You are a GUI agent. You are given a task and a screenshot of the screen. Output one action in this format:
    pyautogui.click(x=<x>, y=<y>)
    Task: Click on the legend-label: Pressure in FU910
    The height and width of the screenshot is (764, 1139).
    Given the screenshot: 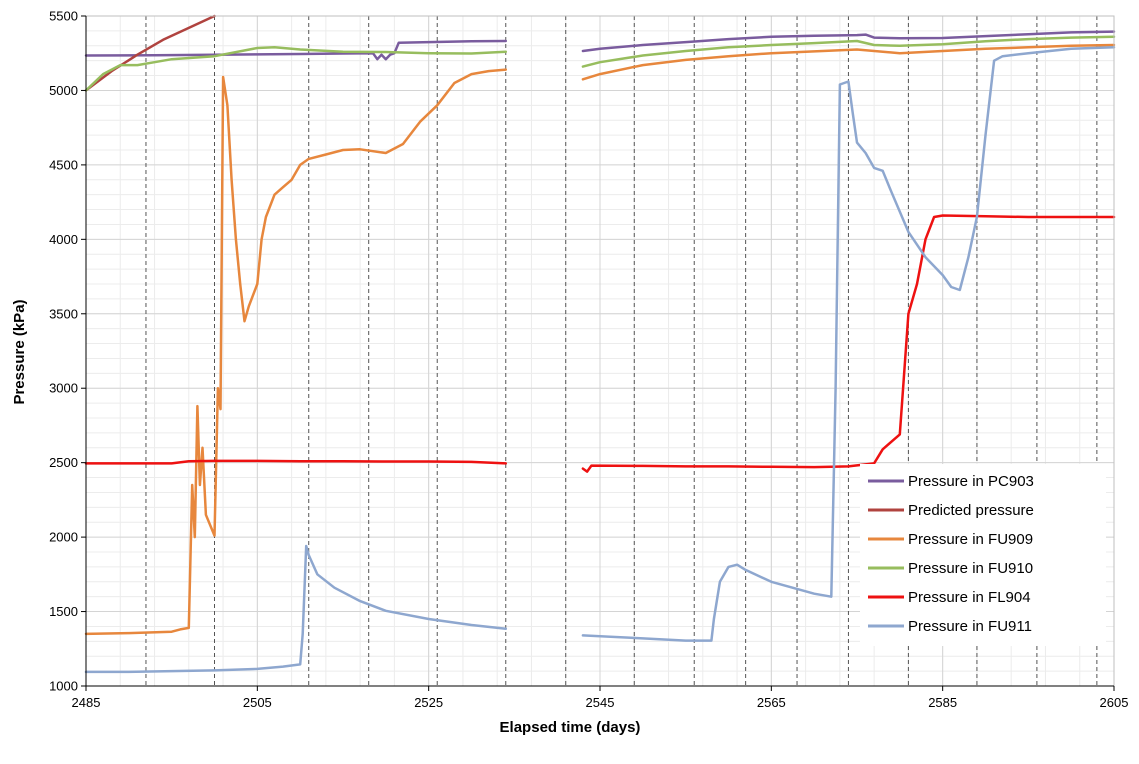 What is the action you would take?
    pyautogui.click(x=970, y=568)
    